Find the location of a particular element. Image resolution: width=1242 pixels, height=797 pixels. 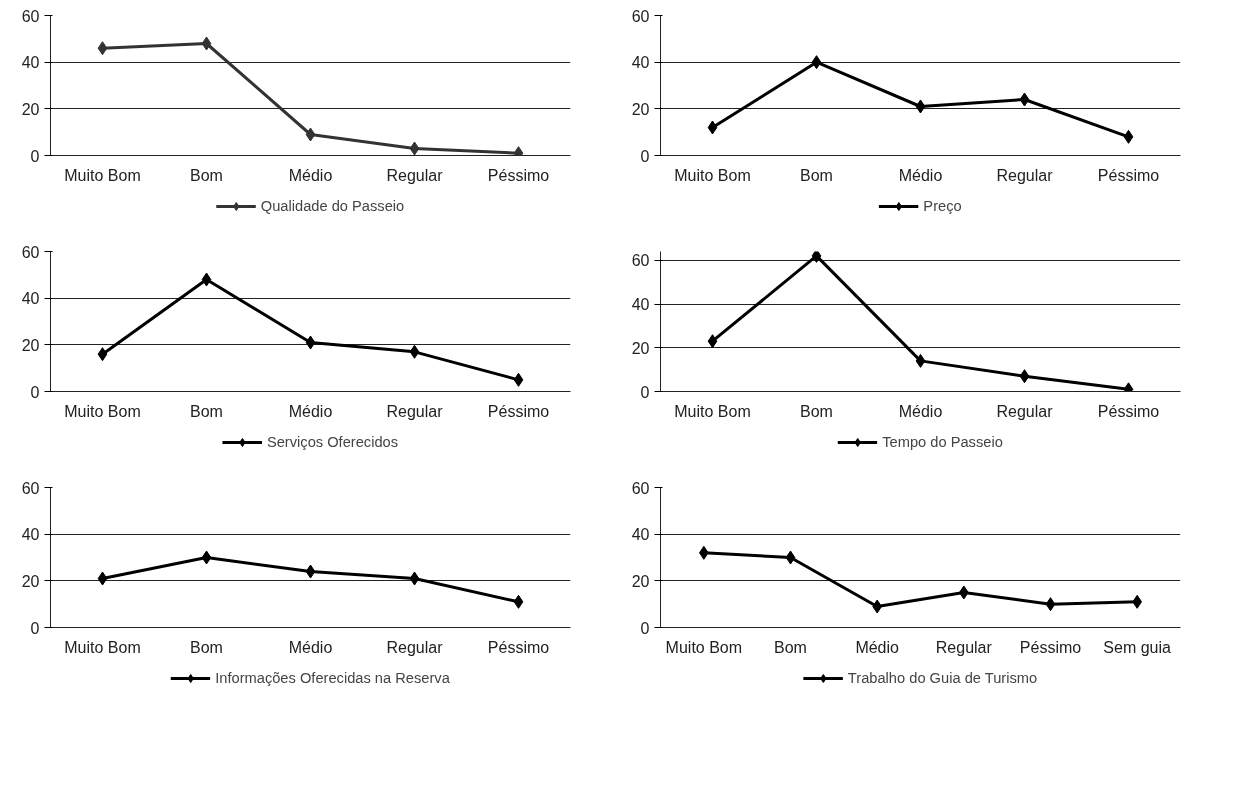

legend-label: Qualidade do Passeio is located at coordinates (332, 206).